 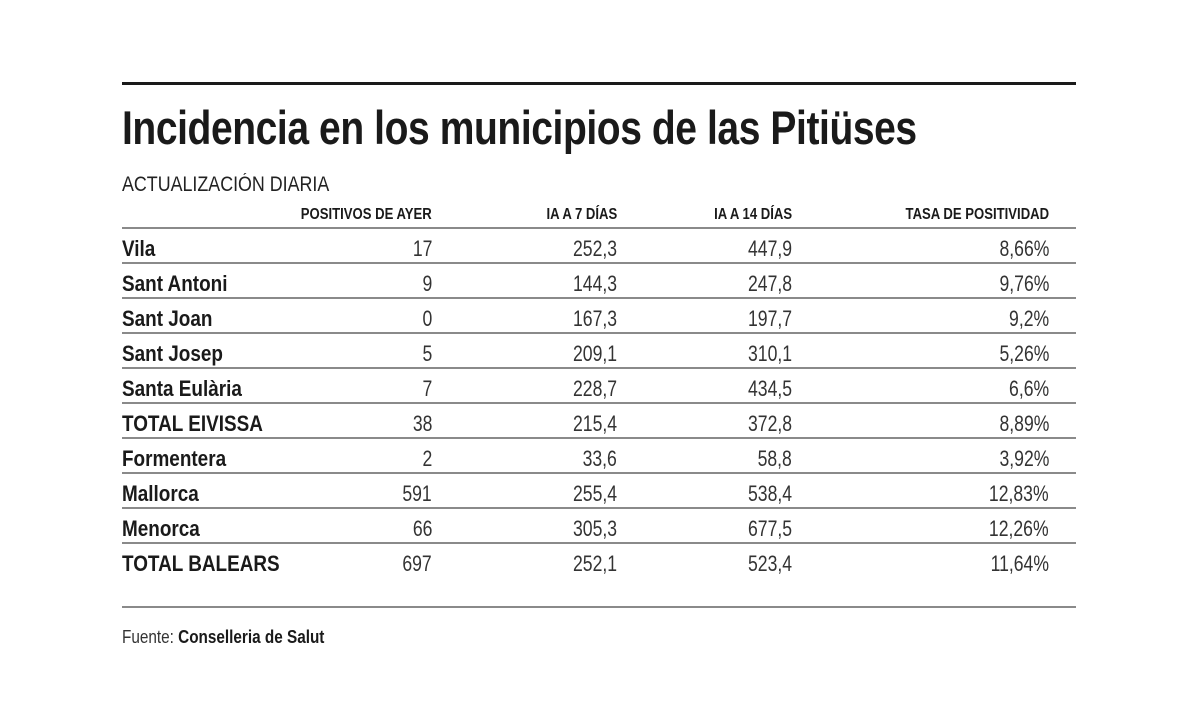 What do you see at coordinates (1028, 388) in the screenshot?
I see `cell-tasa: 6,6%` at bounding box center [1028, 388].